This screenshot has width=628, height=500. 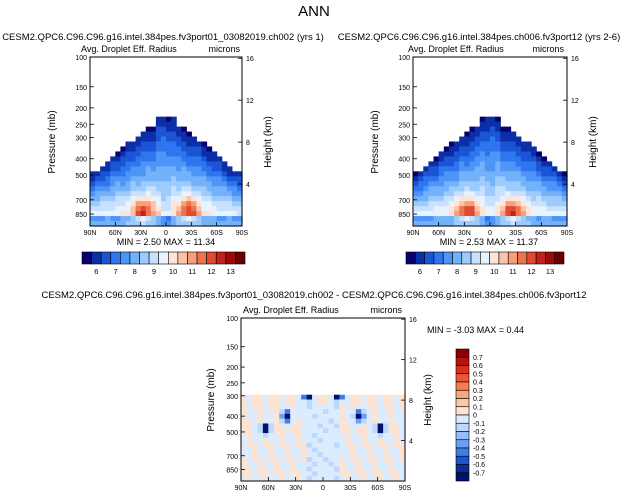 What do you see at coordinates (404, 58) in the screenshot?
I see `panel-2-ytick-label: 100` at bounding box center [404, 58].